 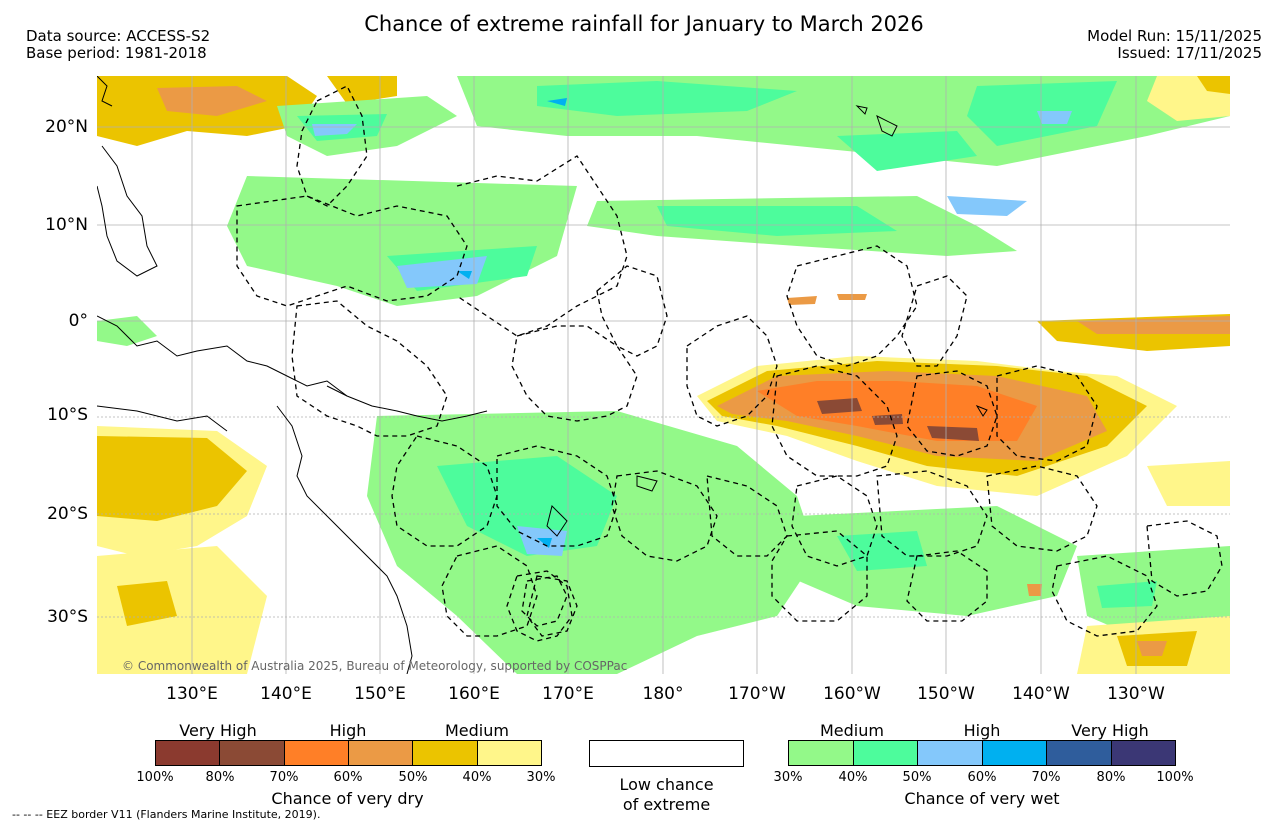 I want to click on wet-tick-80: 80%, so click(x=1111, y=777).